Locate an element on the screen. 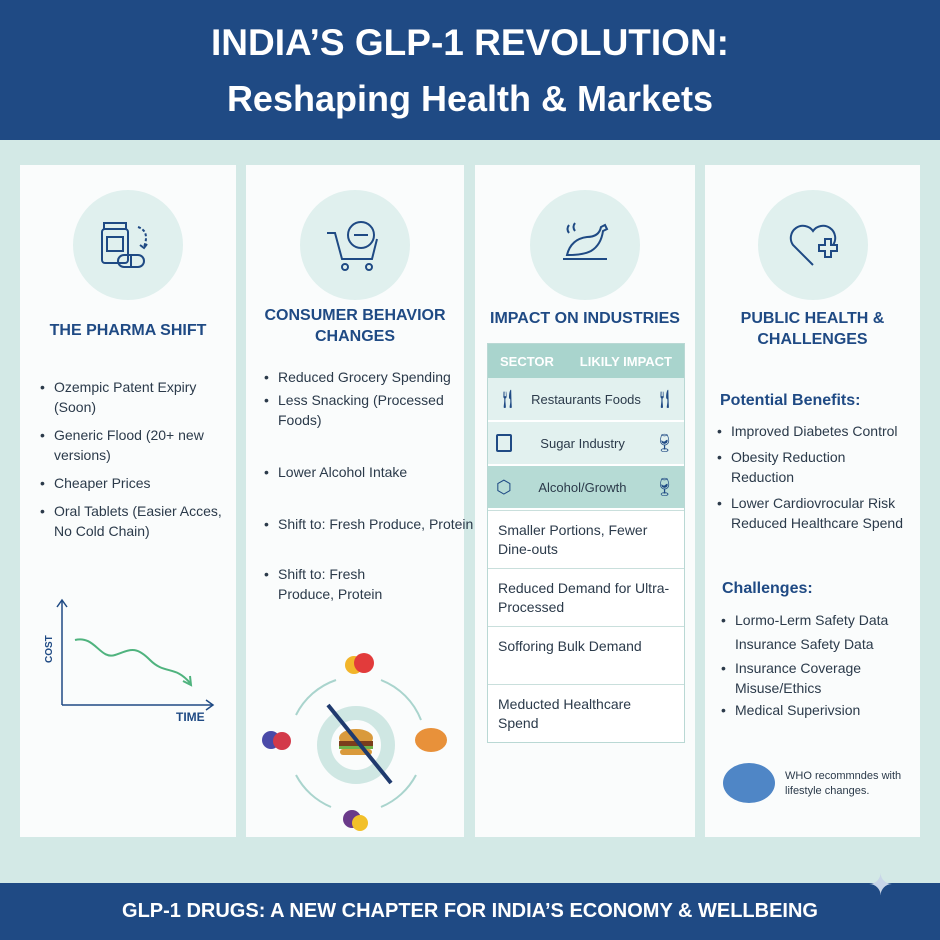 This screenshot has width=940, height=940. food-cycle-diagram is located at coordinates (354, 742).